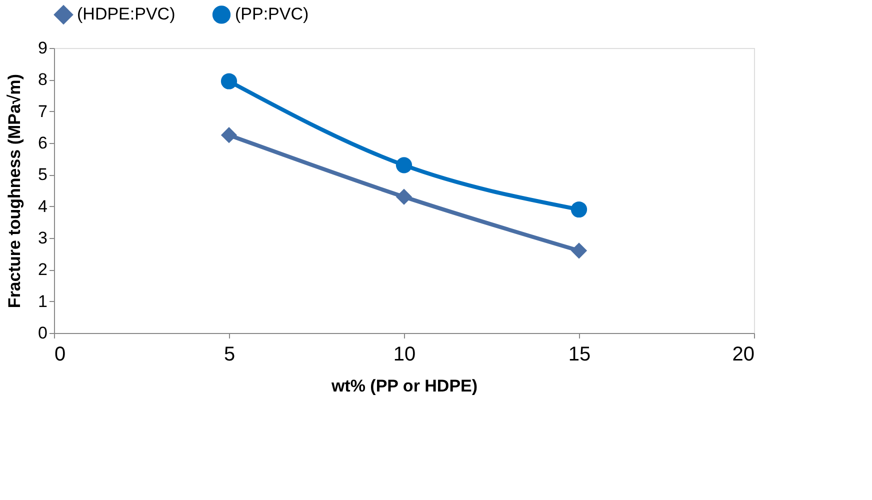 This screenshot has width=872, height=500. I want to click on x-tick-label: 10, so click(404, 355).